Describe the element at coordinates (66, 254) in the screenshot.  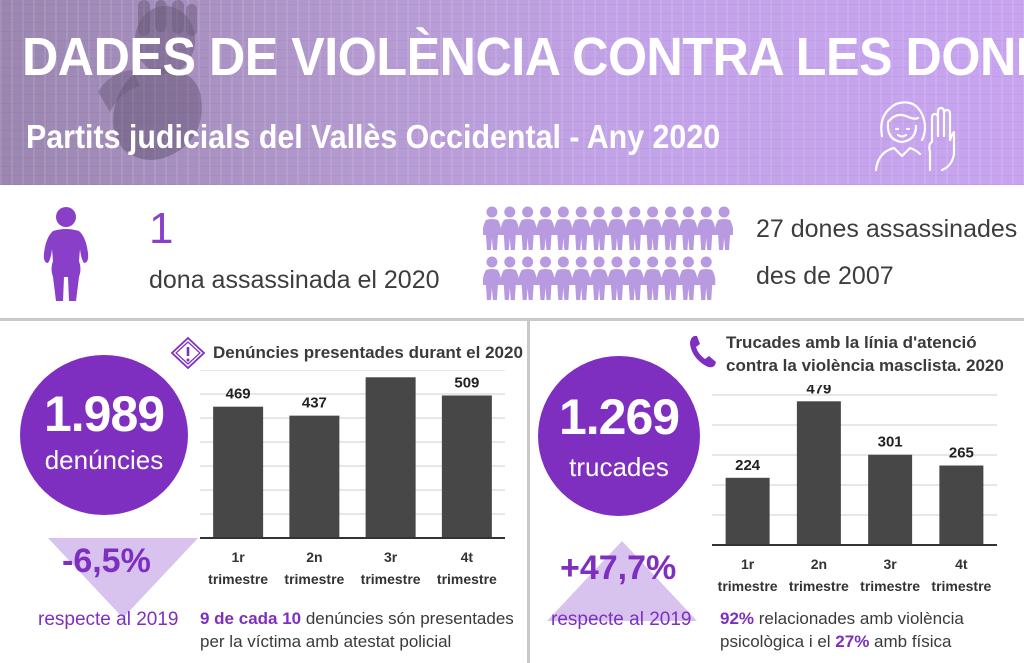
I see `woman-silhouette-icon` at that location.